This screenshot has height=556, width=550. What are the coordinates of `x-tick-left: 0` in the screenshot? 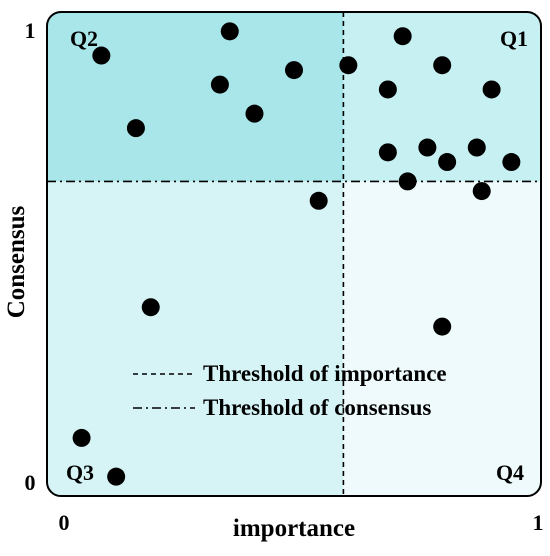 It's located at (64, 522).